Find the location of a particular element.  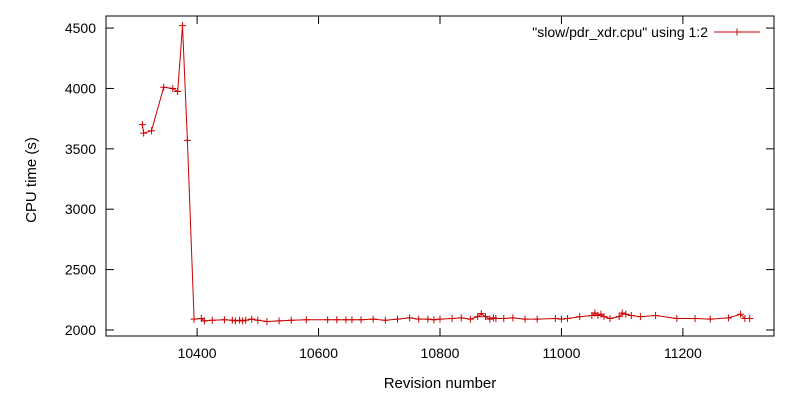

y-tick-label: 2000 is located at coordinates (80, 330).